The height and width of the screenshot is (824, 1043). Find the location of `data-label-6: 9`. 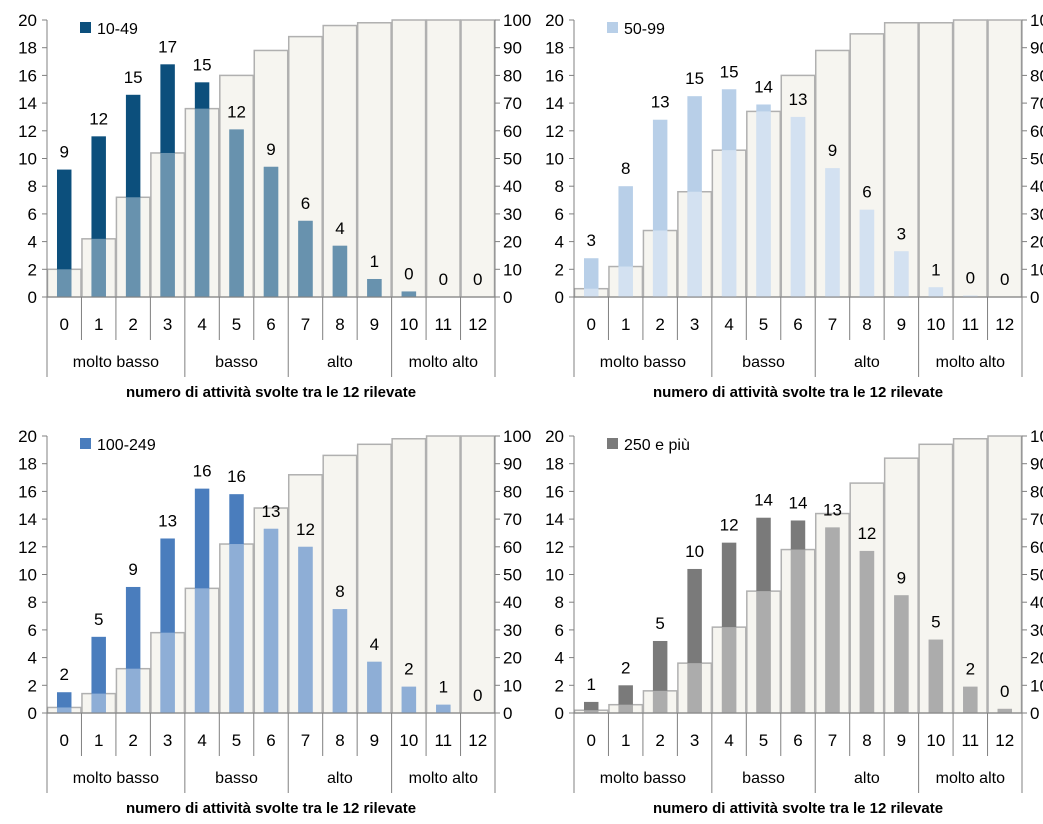

data-label-6: 9 is located at coordinates (270, 149).